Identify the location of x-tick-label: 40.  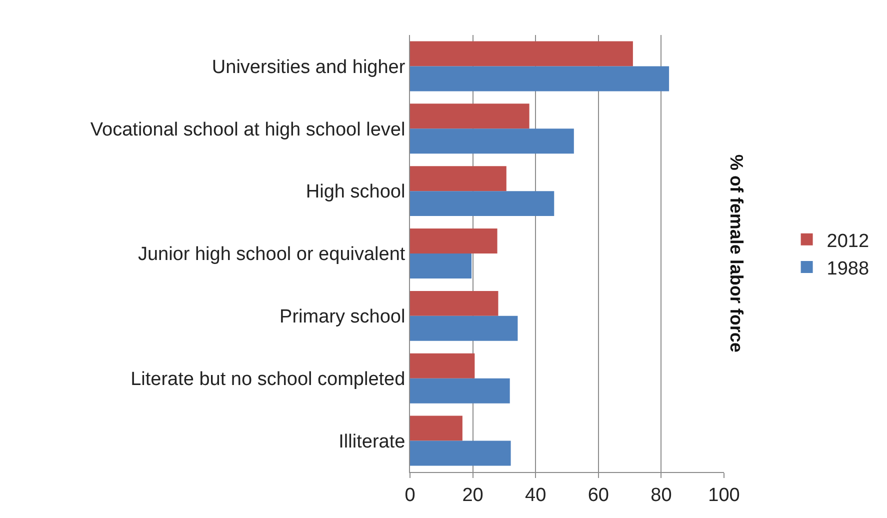
(535, 495).